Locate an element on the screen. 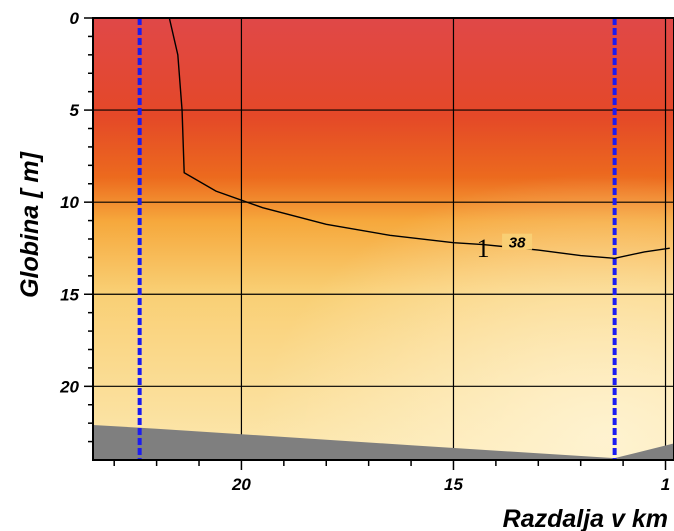 The image size is (674, 531). y-tick-label: 20 is located at coordinates (69, 386).